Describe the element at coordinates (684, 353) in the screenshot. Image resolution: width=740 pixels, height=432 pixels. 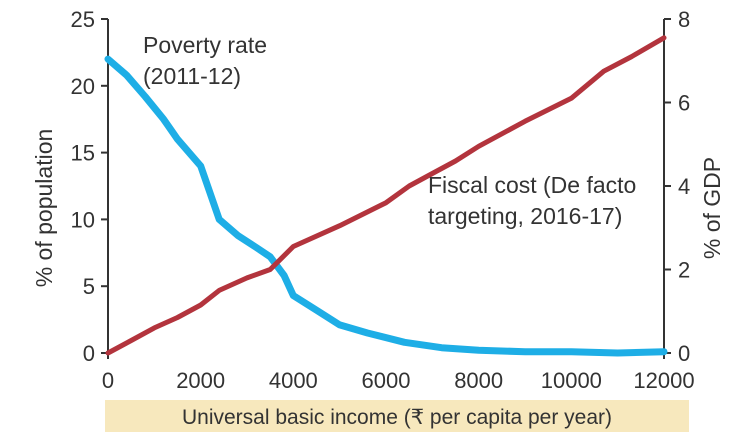
I see `right-tick-label: 0` at that location.